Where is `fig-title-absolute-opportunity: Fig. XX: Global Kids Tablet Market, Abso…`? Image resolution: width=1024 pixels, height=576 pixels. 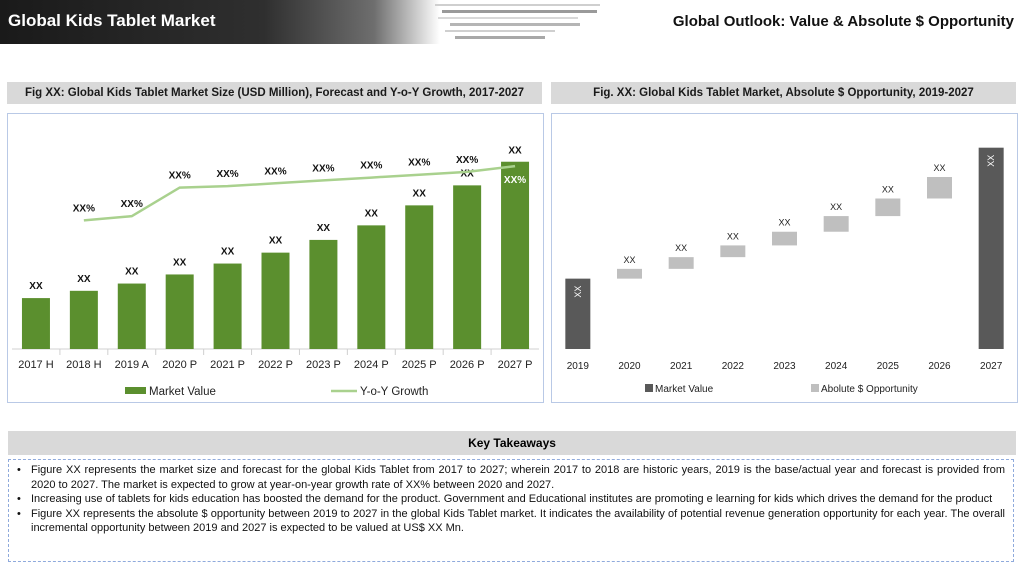
fig-title-absolute-opportunity: Fig. XX: Global Kids Tablet Market, Abso… is located at coordinates (783, 93).